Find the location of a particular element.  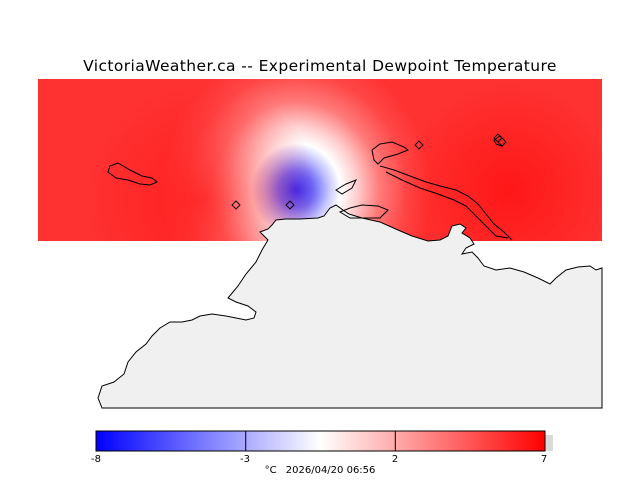

colorbar-tick-label: 2 is located at coordinates (395, 459).